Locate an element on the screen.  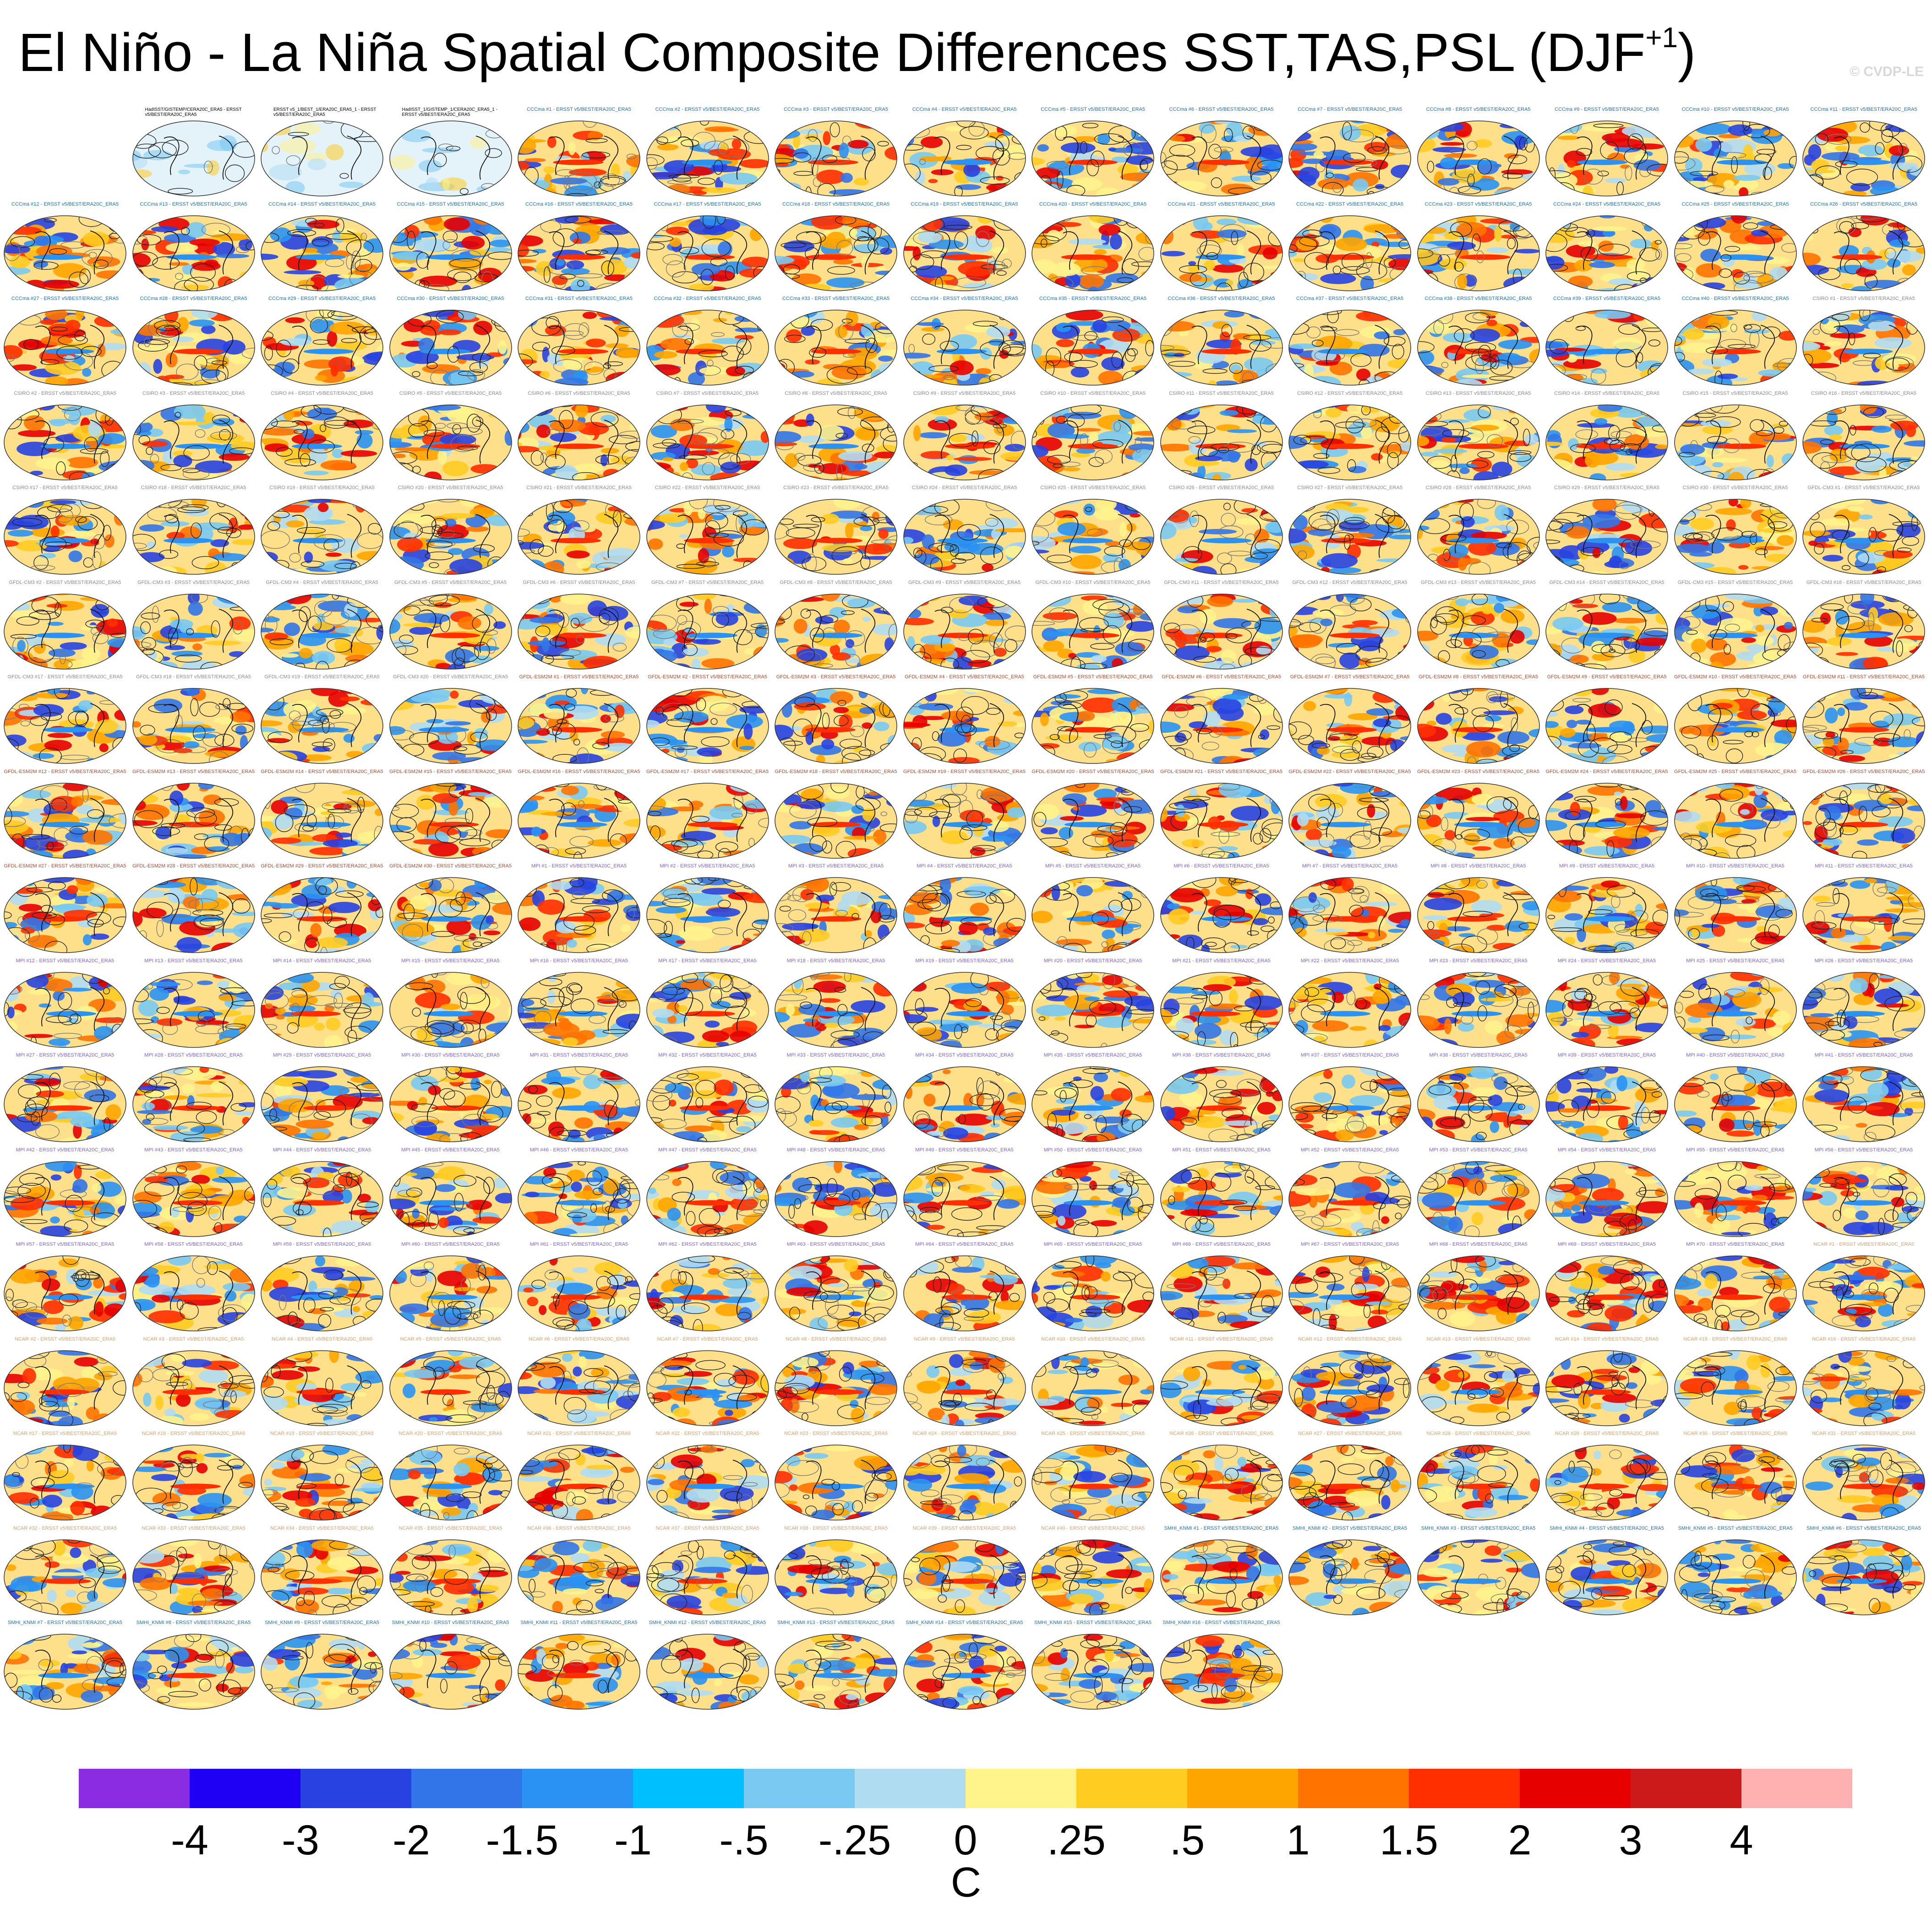
map-panel: CCCma #5 - ERSST v5/BEST/ERA20C_ERA5 is located at coordinates (1093, 152).